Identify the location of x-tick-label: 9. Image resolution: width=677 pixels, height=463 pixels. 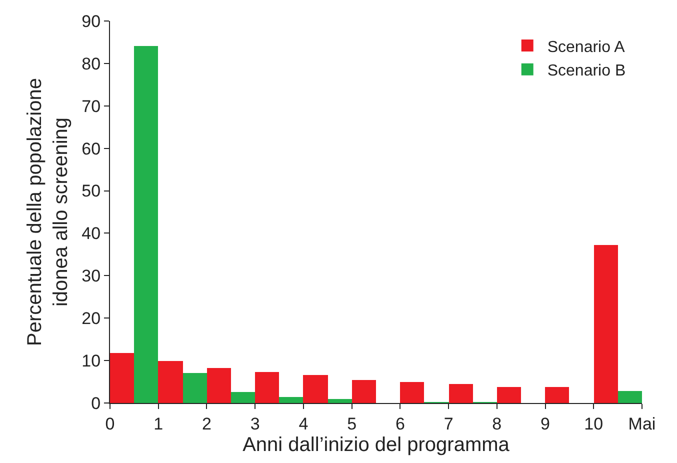
(545, 424).